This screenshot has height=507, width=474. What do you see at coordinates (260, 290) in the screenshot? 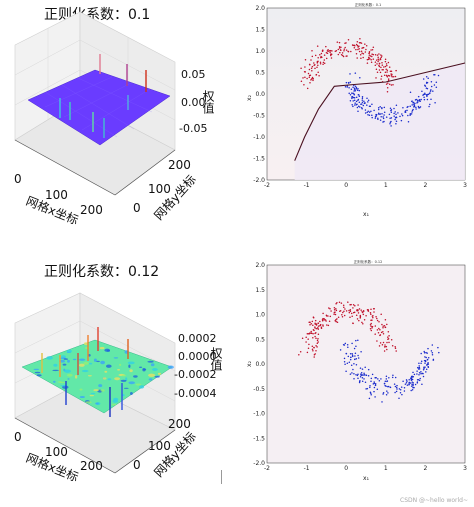
I see `y-tick-label: 1.5` at bounding box center [260, 290].